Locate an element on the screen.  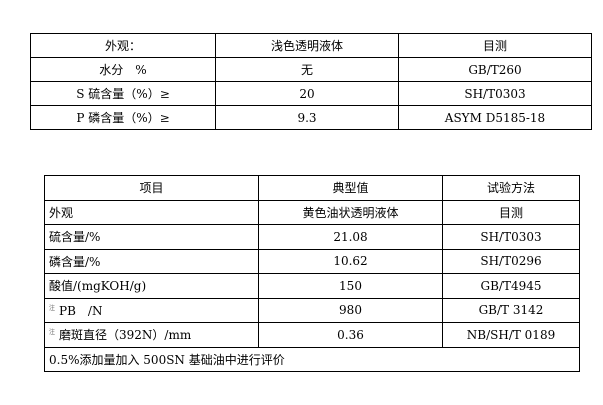
cell-item: 硫含量/% is located at coordinates (151, 237).